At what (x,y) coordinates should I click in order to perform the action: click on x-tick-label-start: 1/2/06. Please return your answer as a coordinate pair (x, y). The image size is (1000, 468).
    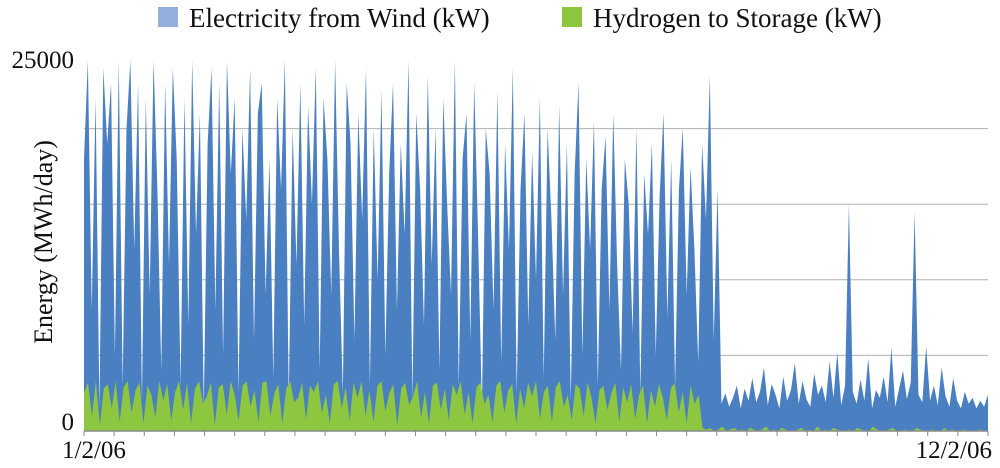
    Looking at the image, I should click on (94, 450).